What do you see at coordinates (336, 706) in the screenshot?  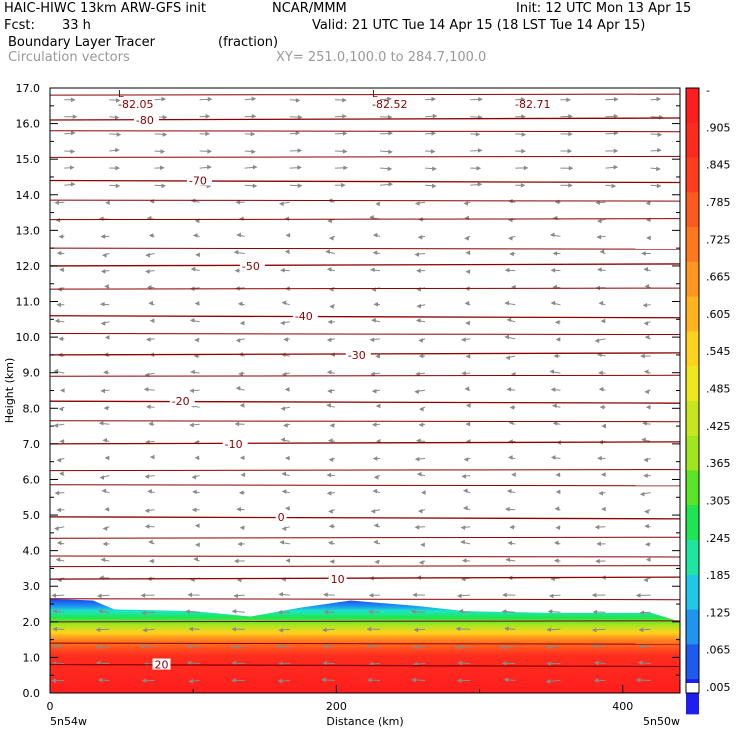 I see `x-tick-label: 200` at bounding box center [336, 706].